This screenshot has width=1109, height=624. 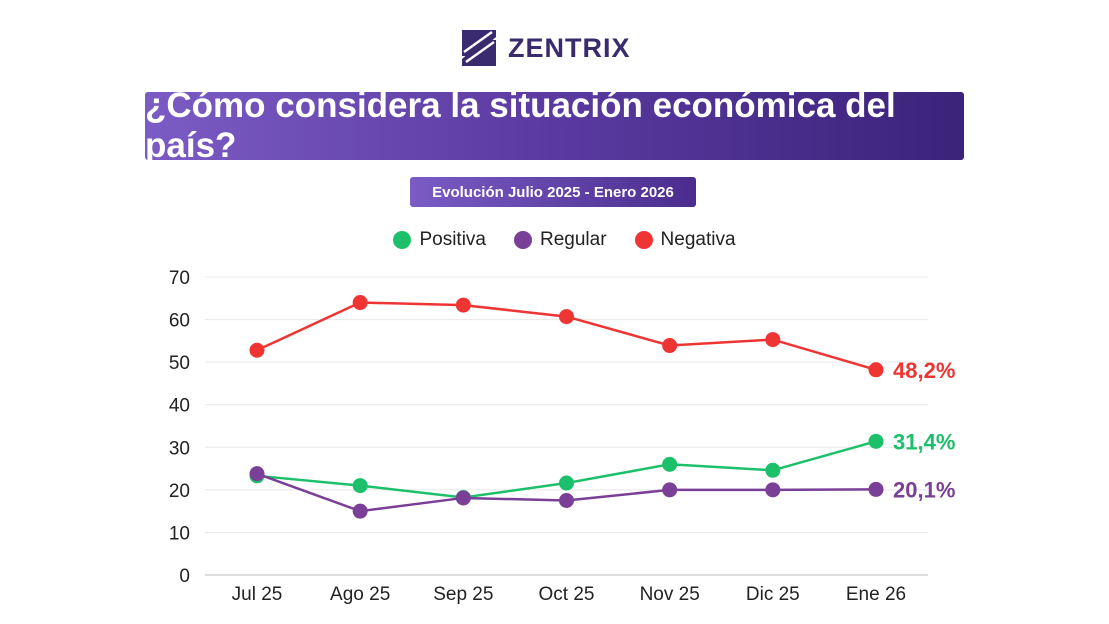 I want to click on legend-label: Negativa, so click(x=698, y=239).